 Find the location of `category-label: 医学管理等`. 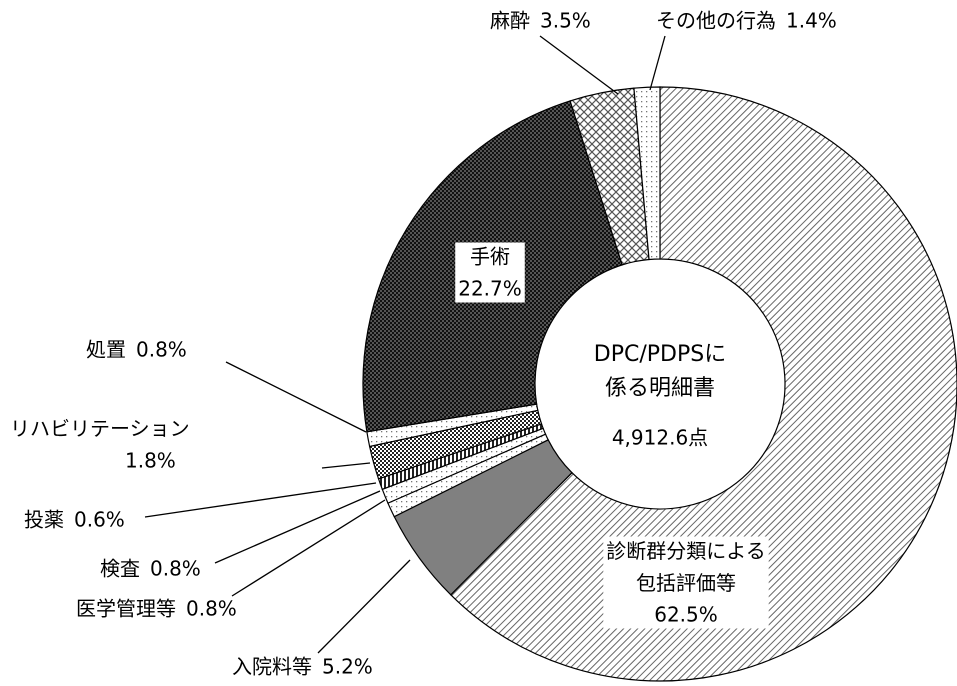

category-label: 医学管理等 is located at coordinates (126, 609).